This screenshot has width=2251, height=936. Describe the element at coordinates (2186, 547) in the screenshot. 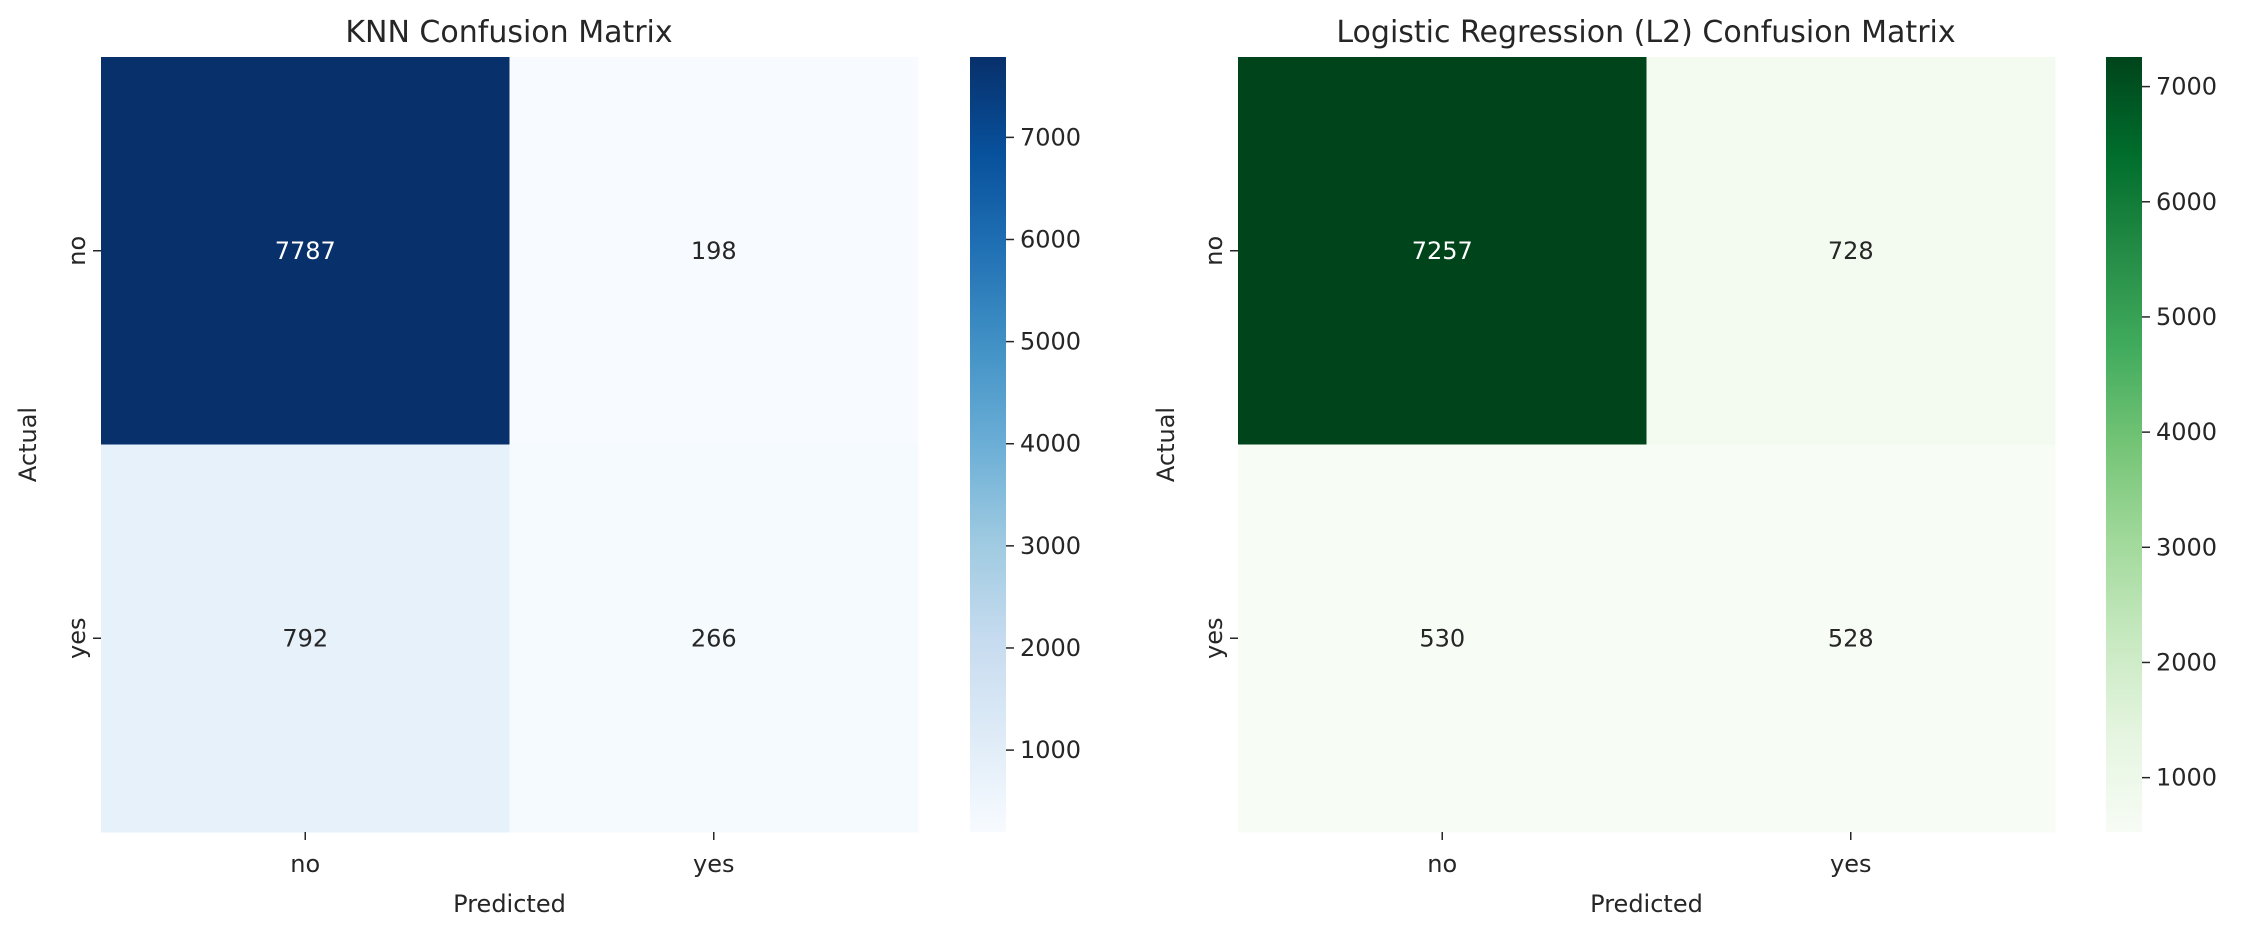

I see `lr-colorbar-tick-label: 3000` at that location.